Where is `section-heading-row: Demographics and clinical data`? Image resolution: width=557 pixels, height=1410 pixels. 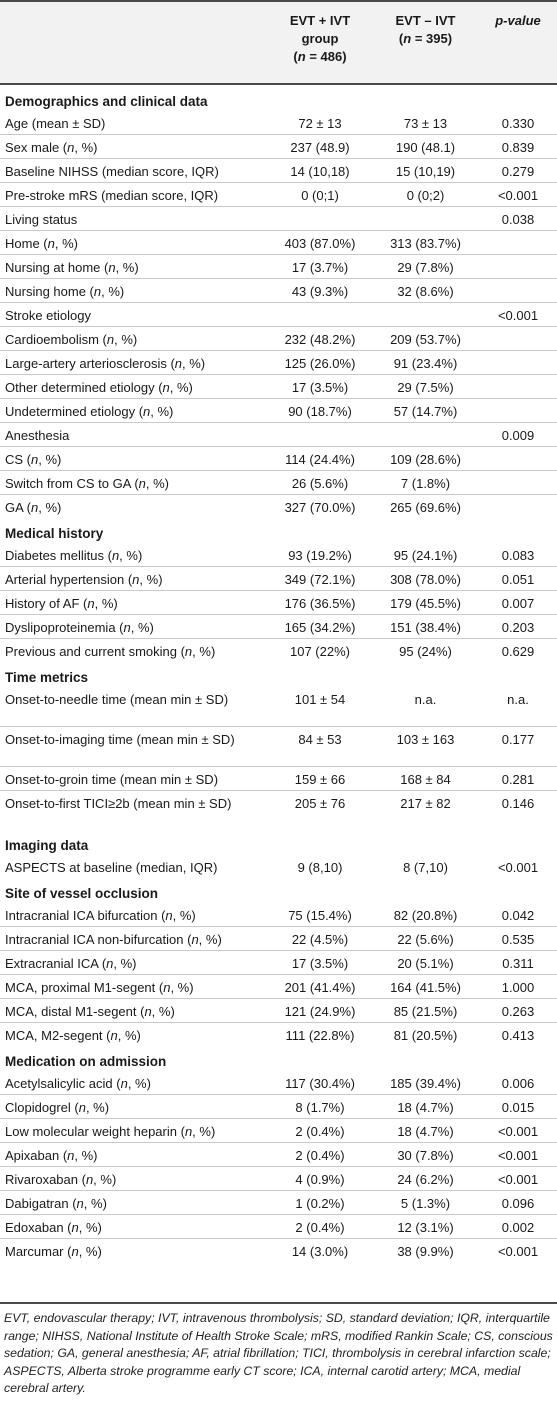 section-heading-row: Demographics and clinical data is located at coordinates (278, 99).